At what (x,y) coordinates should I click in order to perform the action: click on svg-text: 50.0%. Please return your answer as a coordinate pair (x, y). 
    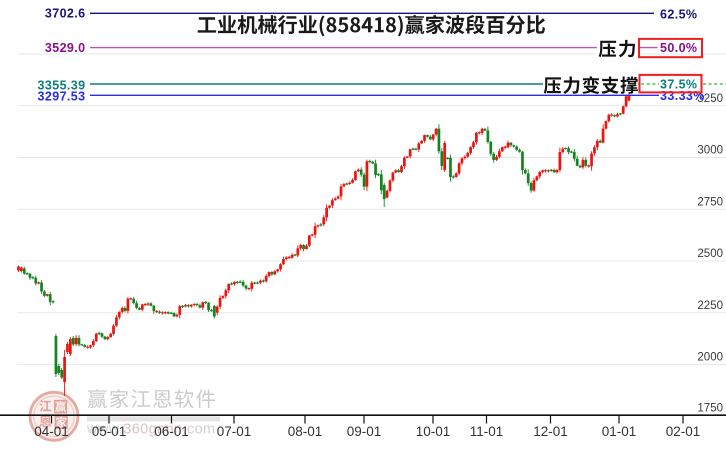
    Looking at the image, I should click on (678, 48).